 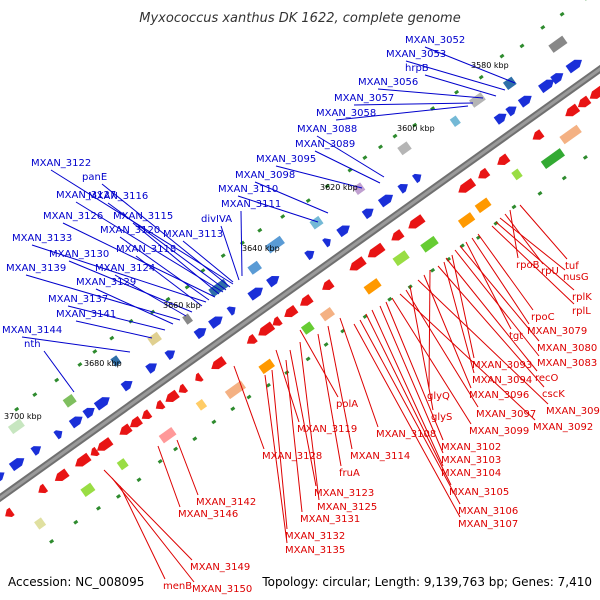 What do you see at coordinates (226, 502) in the screenshot?
I see `reverse-gene-label: MXAN_3142` at bounding box center [226, 502].